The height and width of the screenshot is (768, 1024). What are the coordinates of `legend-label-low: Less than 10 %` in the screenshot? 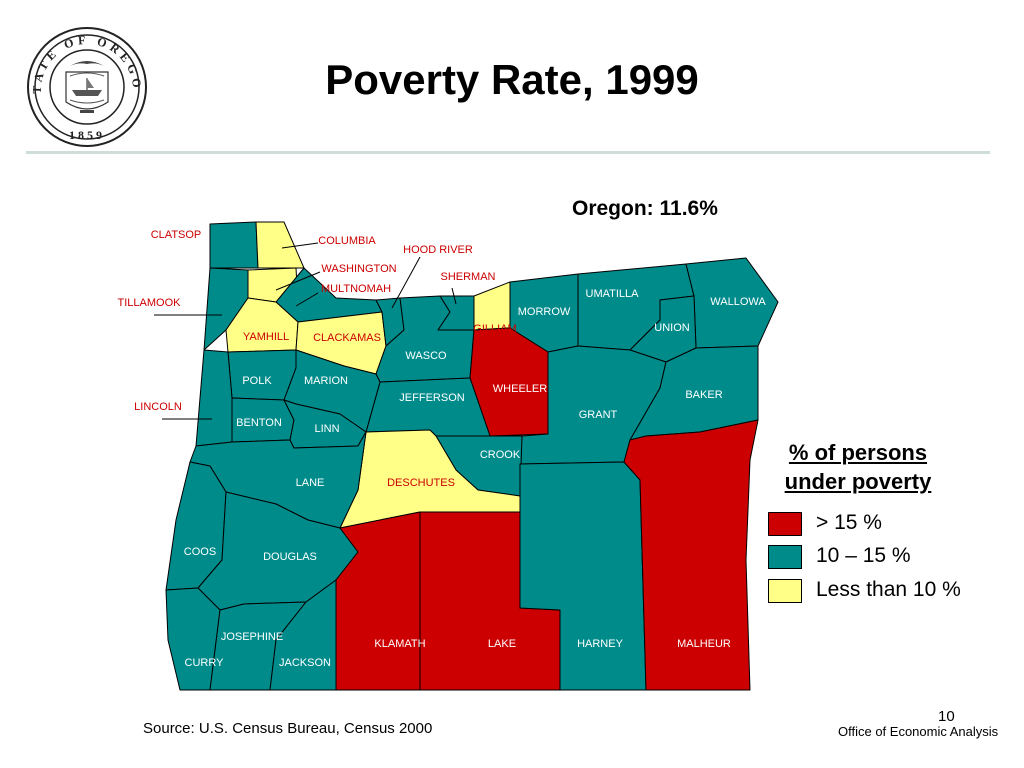 It's located at (888, 589).